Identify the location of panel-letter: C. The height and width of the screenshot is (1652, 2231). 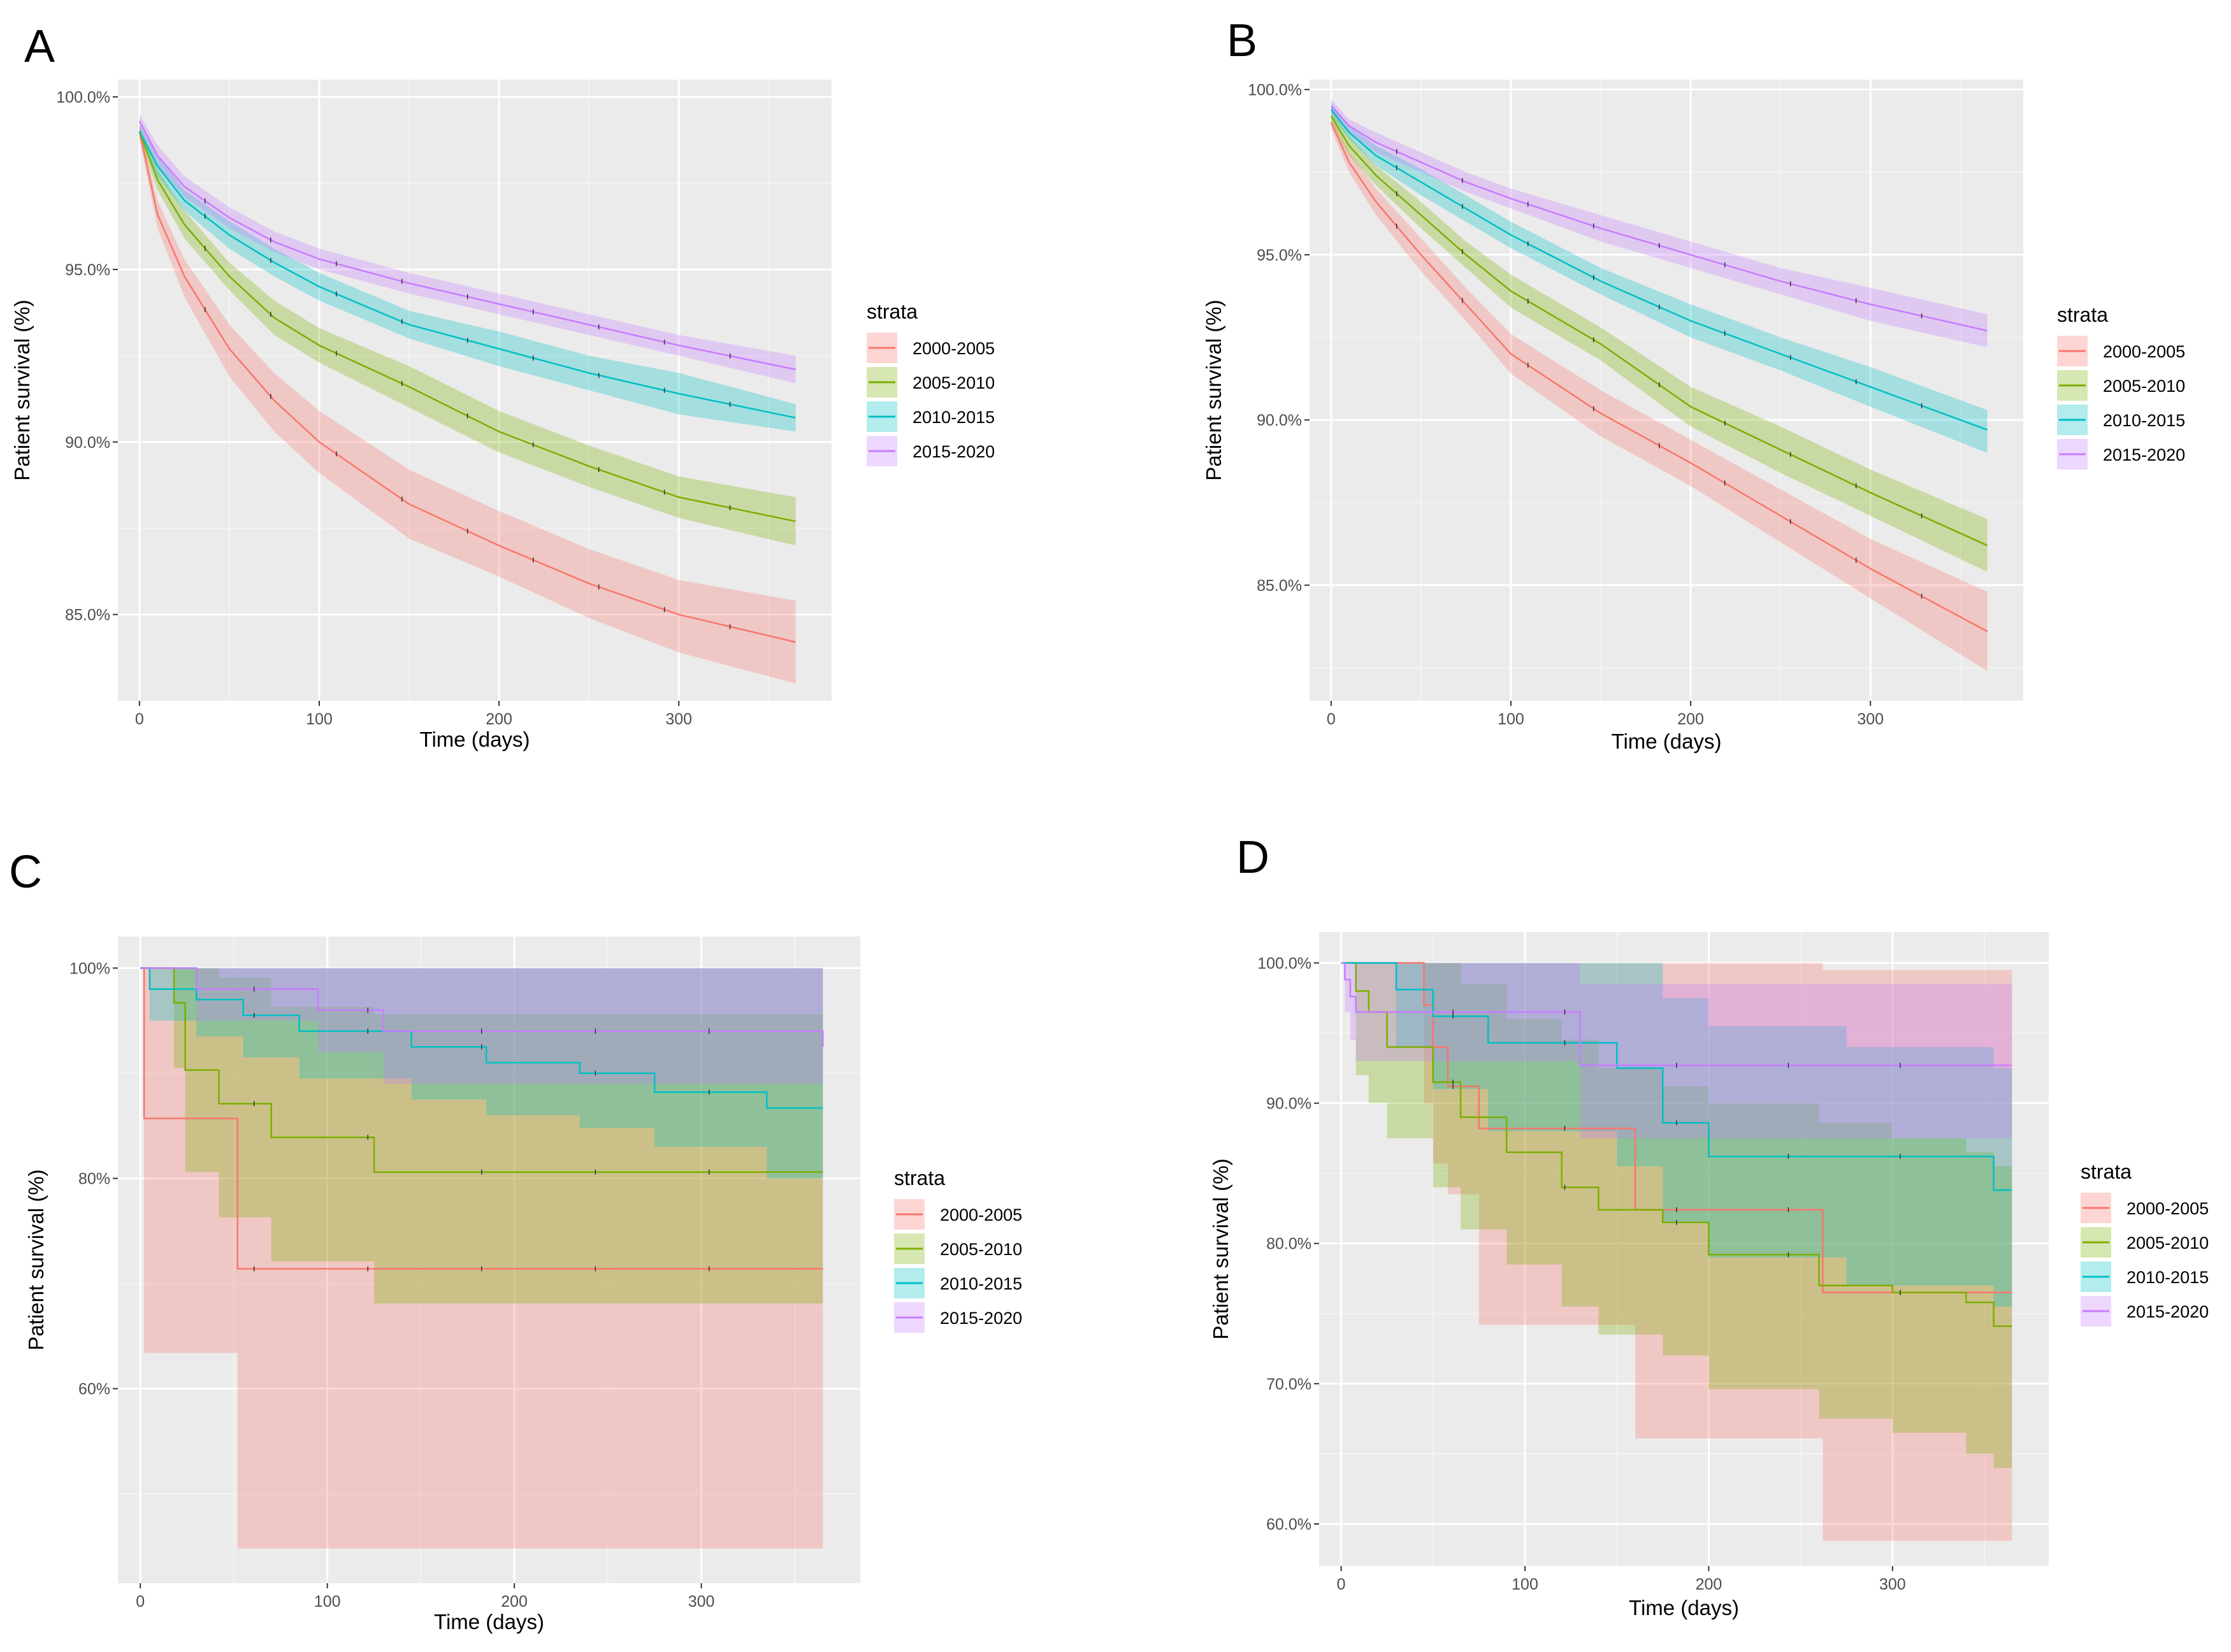
(26, 872).